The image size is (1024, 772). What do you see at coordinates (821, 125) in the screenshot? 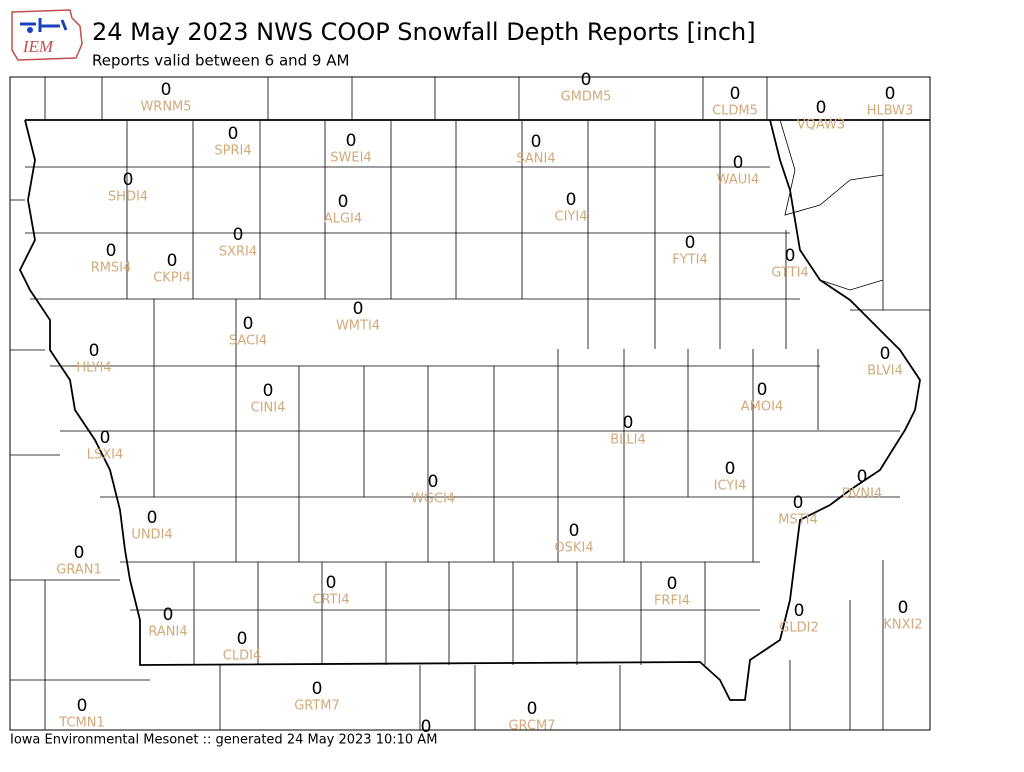
I see `station-id: VQAW3` at bounding box center [821, 125].